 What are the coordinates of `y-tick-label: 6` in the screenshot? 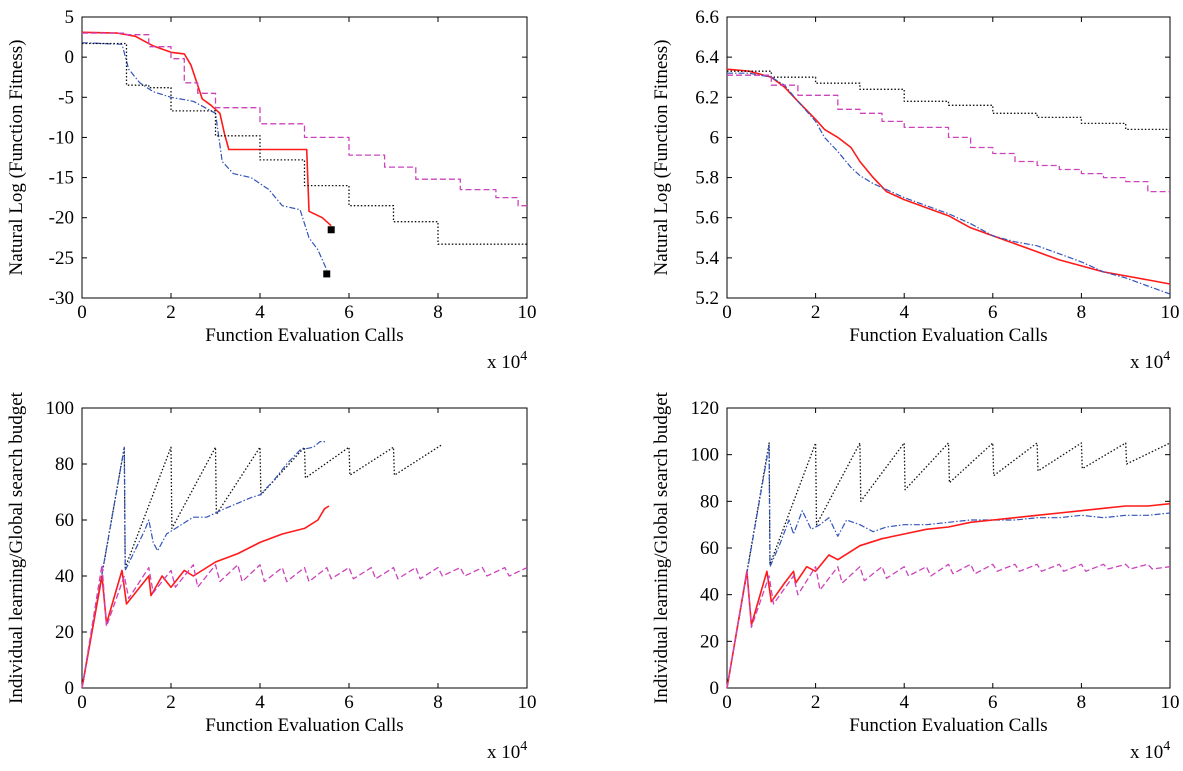 It's located at (715, 137).